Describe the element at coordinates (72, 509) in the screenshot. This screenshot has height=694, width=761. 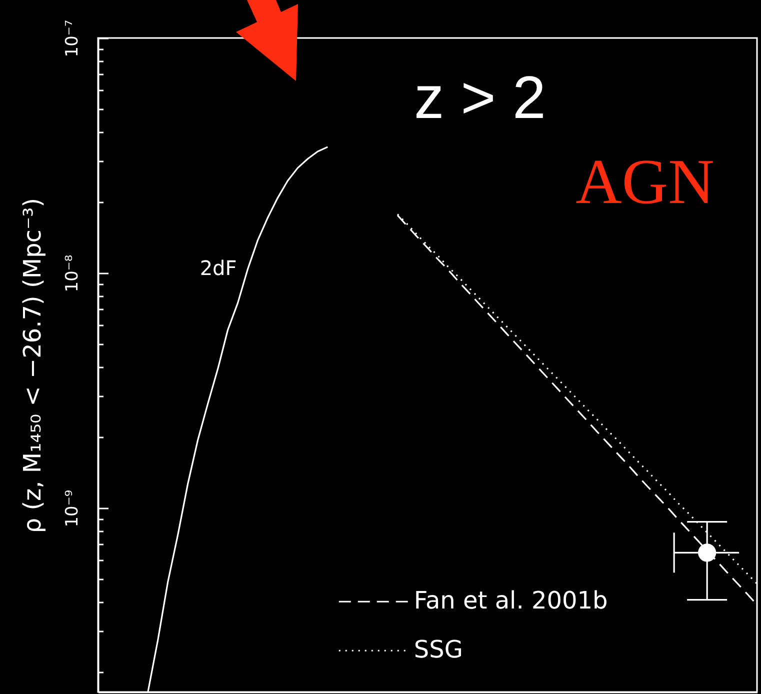
I see `y-tick-label: 10⁻⁹` at that location.